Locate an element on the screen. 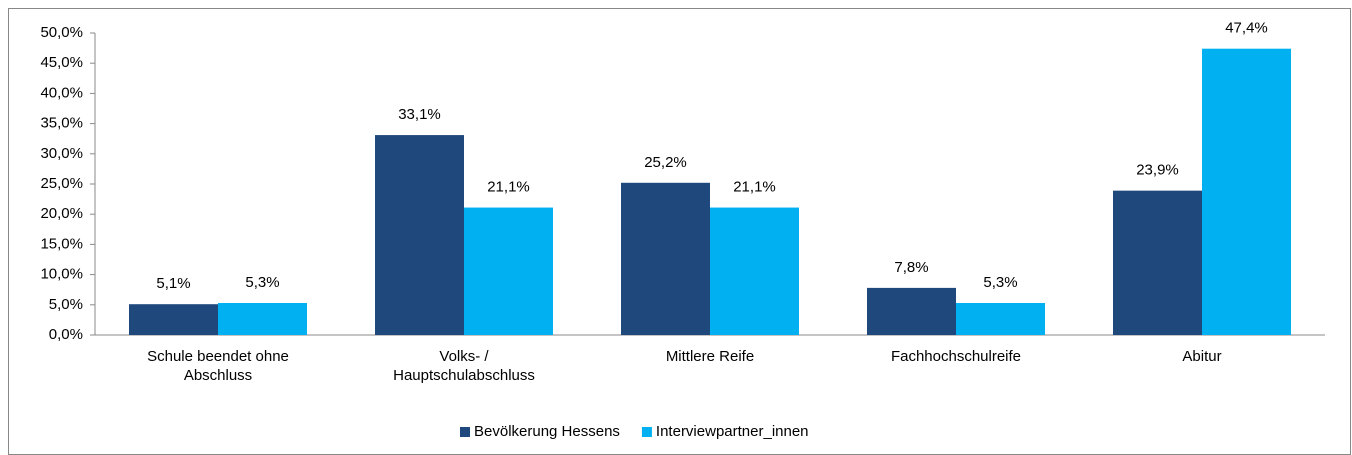 The width and height of the screenshot is (1352, 455). x-tick-label: Mittlere Reife is located at coordinates (710, 356).